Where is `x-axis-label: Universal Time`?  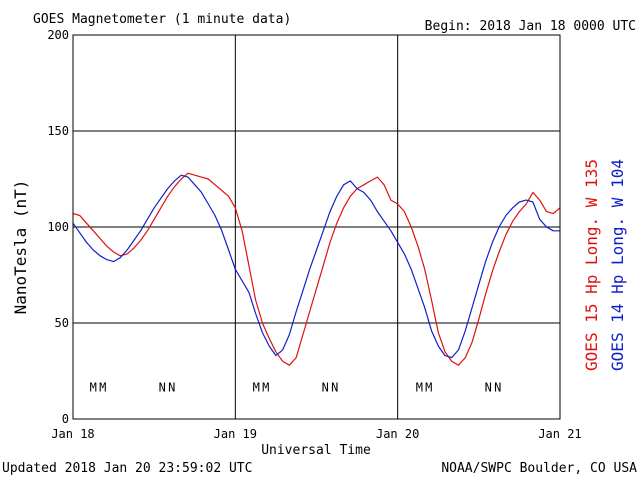
x-axis-label: Universal Time is located at coordinates (316, 450).